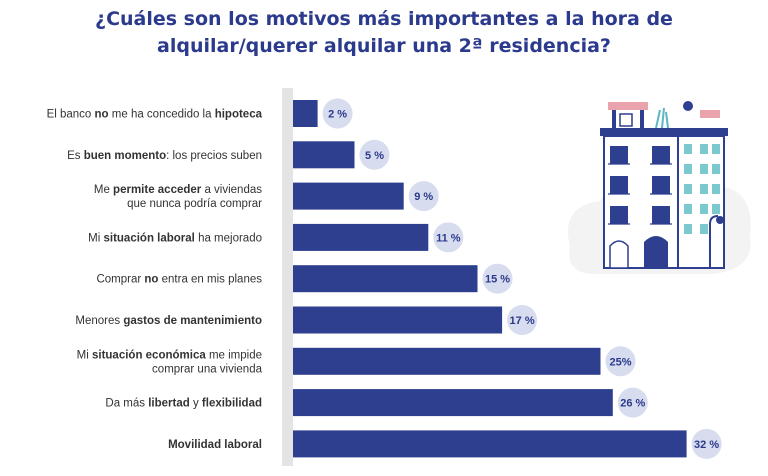 Image resolution: width=768 pixels, height=476 pixels. Describe the element at coordinates (155, 115) in the screenshot. I see `category-label-0: El banco no me ha concedido la hipoteca` at that location.